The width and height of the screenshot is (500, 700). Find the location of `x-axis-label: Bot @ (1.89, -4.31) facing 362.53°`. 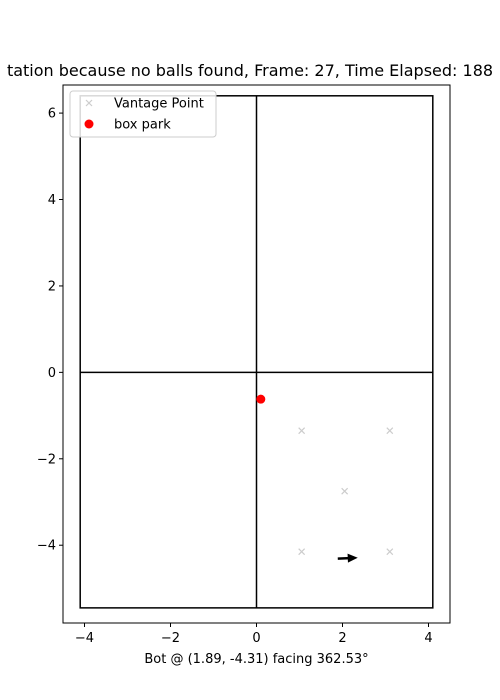

x-axis-label: Bot @ (1.89, -4.31) facing 362.53° is located at coordinates (256, 659).